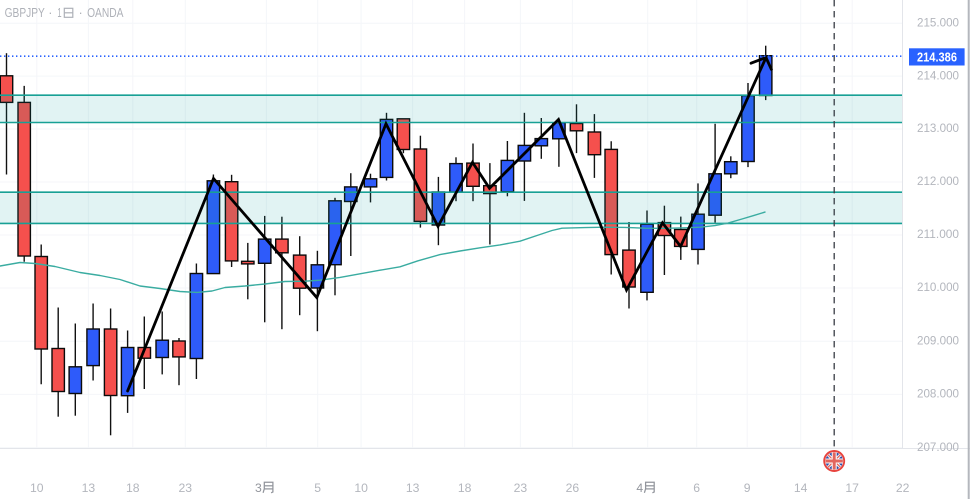  I want to click on svg-text: 213.000, so click(938, 128).